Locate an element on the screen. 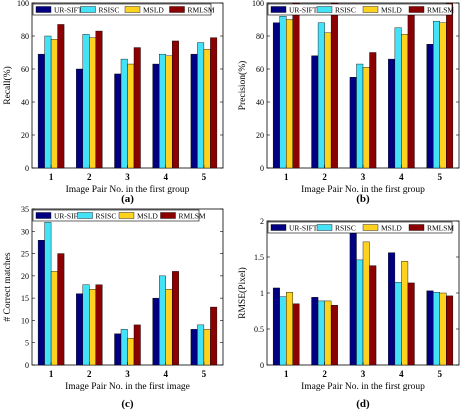  panel-caption: (c) is located at coordinates (127, 404).